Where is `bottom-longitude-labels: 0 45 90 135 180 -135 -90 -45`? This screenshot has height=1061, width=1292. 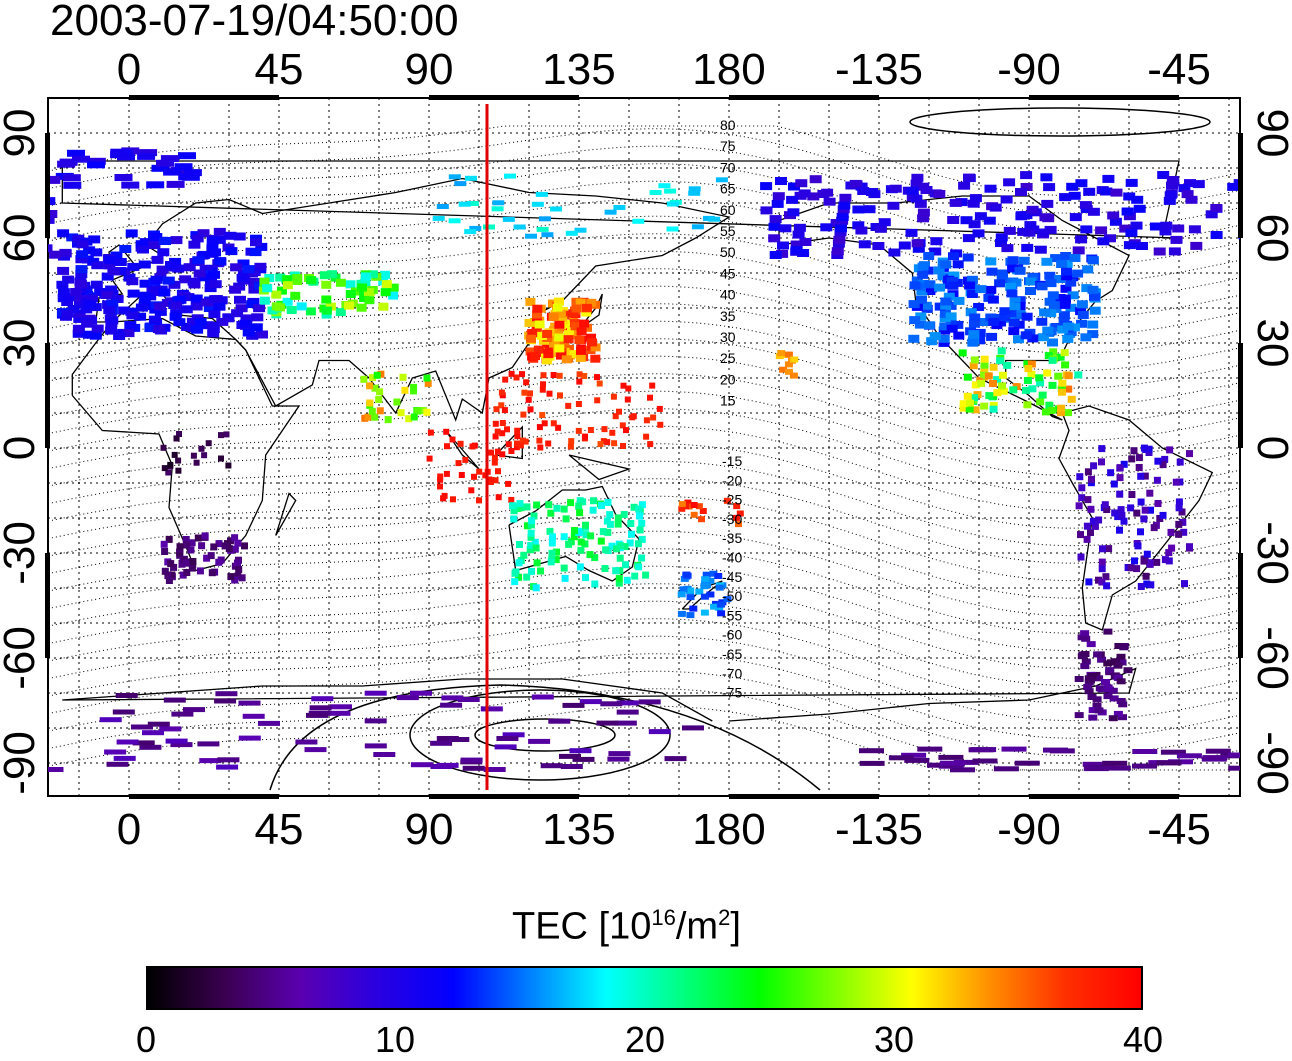 bottom-longitude-labels: 0 45 90 135 180 -135 -90 -45 is located at coordinates (664, 829).